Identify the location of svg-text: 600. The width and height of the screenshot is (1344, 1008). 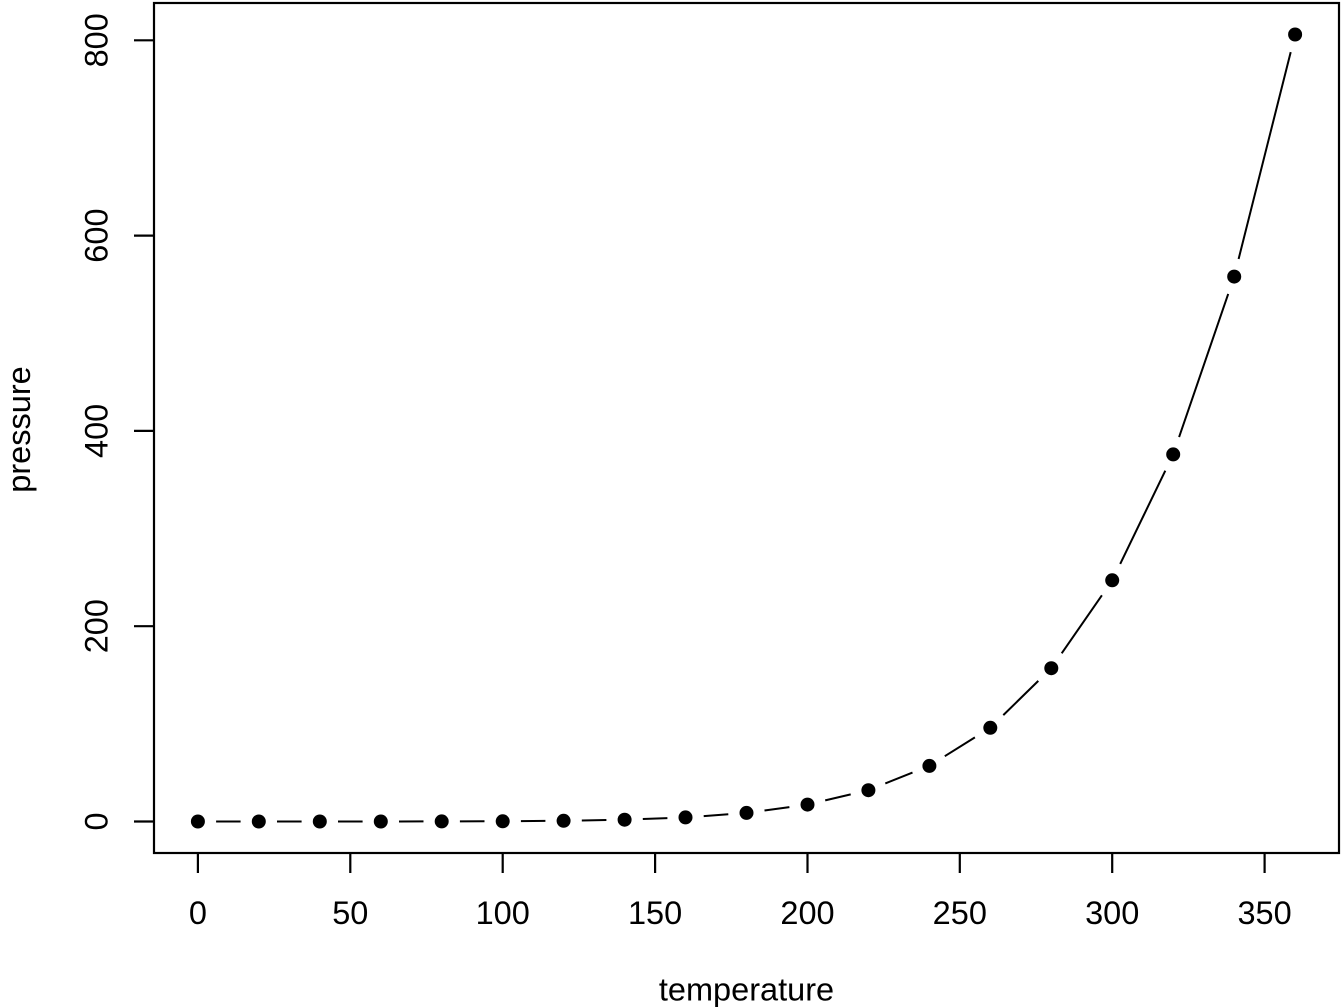
(97, 235).